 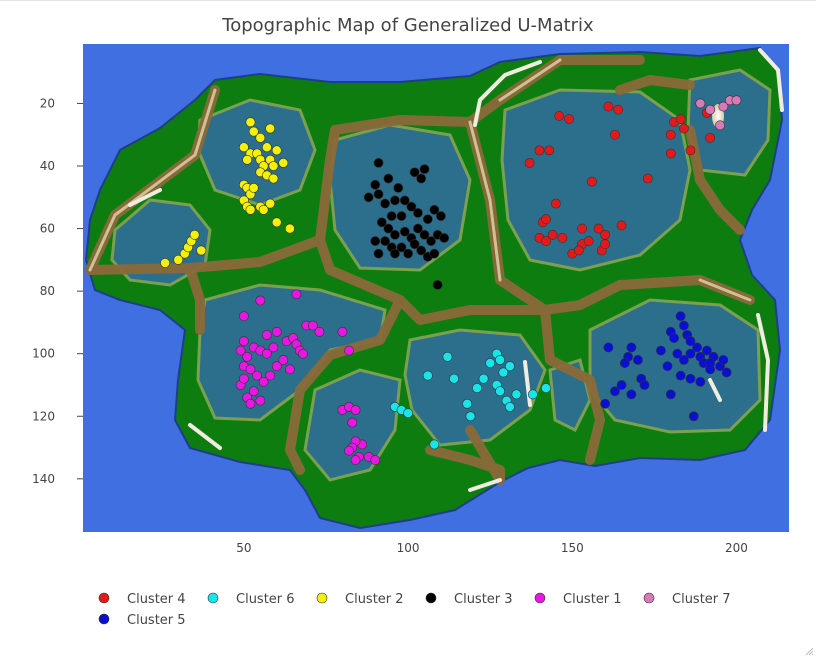 What do you see at coordinates (687, 599) in the screenshot?
I see `legend-item: Cluster 7` at bounding box center [687, 599].